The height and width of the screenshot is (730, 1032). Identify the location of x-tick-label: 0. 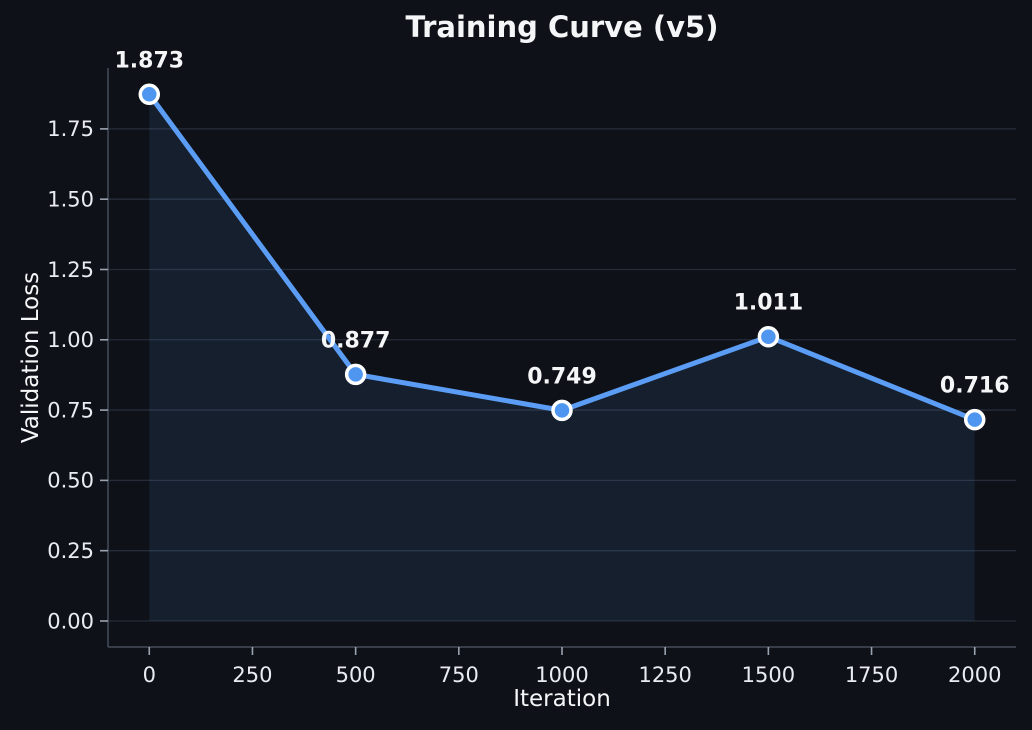
(149, 675).